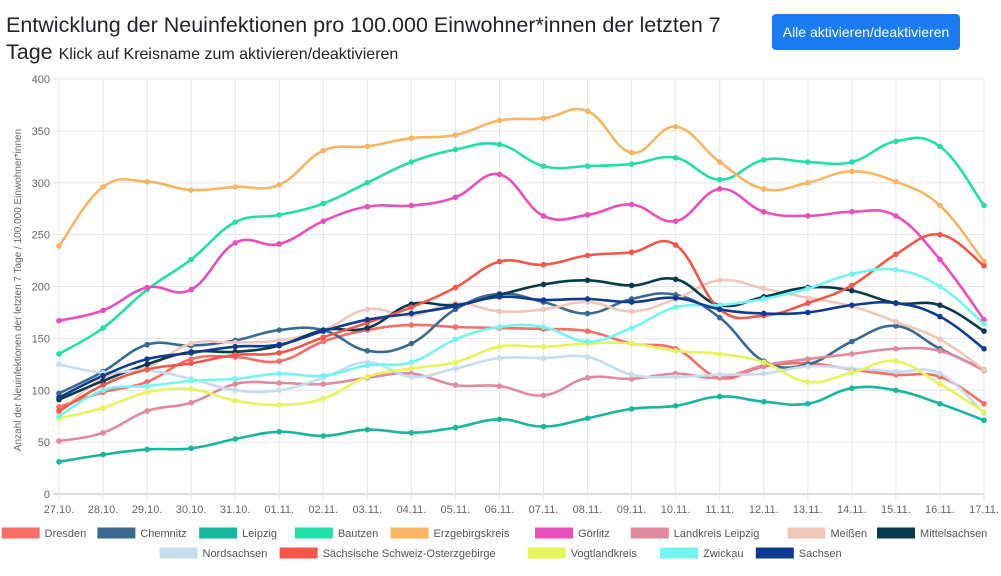 This screenshot has height=576, width=1001. What do you see at coordinates (323, 510) in the screenshot?
I see `x-tick-label: 02.11.` at bounding box center [323, 510].